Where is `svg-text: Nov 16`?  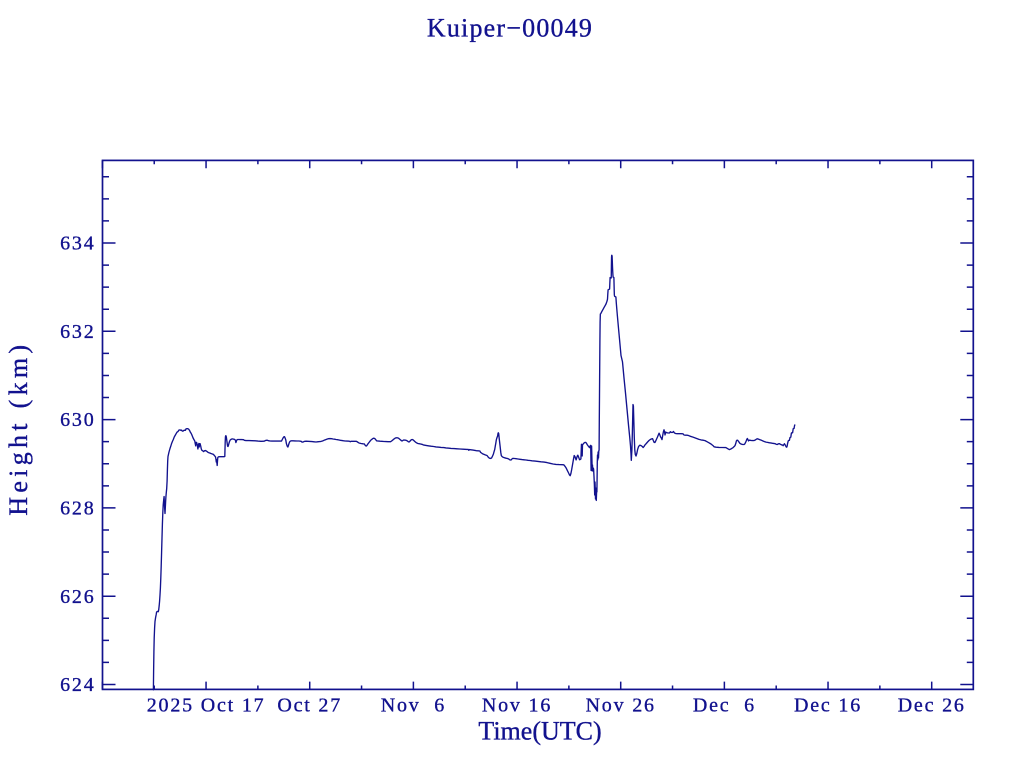
svg-text: Nov 16 is located at coordinates (517, 706).